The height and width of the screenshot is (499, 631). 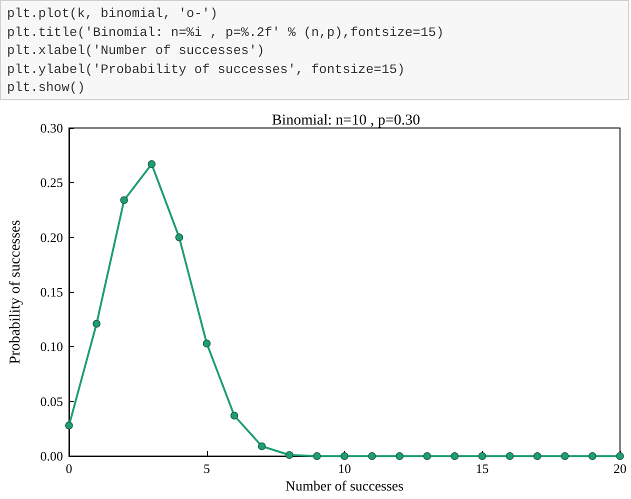 What do you see at coordinates (207, 468) in the screenshot?
I see `x-tick-label: 5` at bounding box center [207, 468].